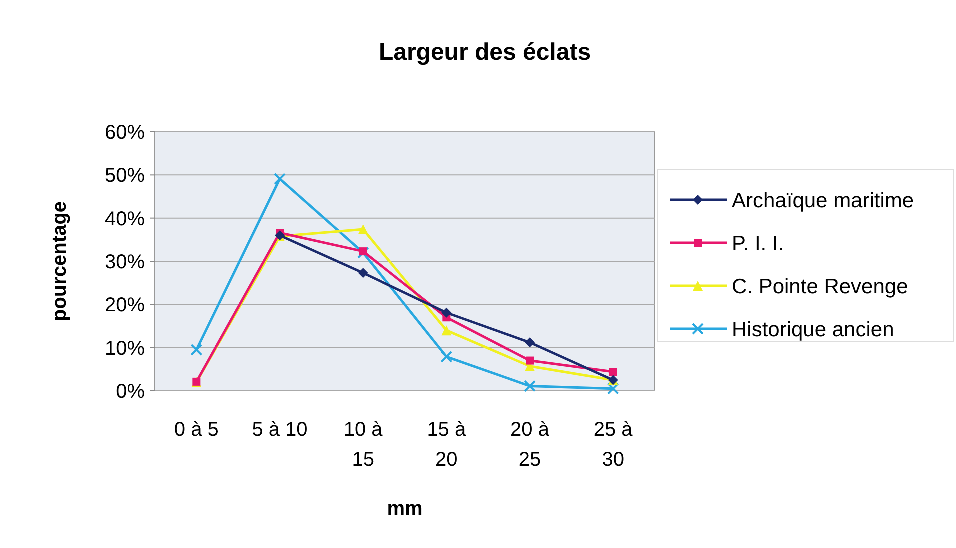 The image size is (956, 548). I want to click on legend-label: Archaïque maritime, so click(823, 200).